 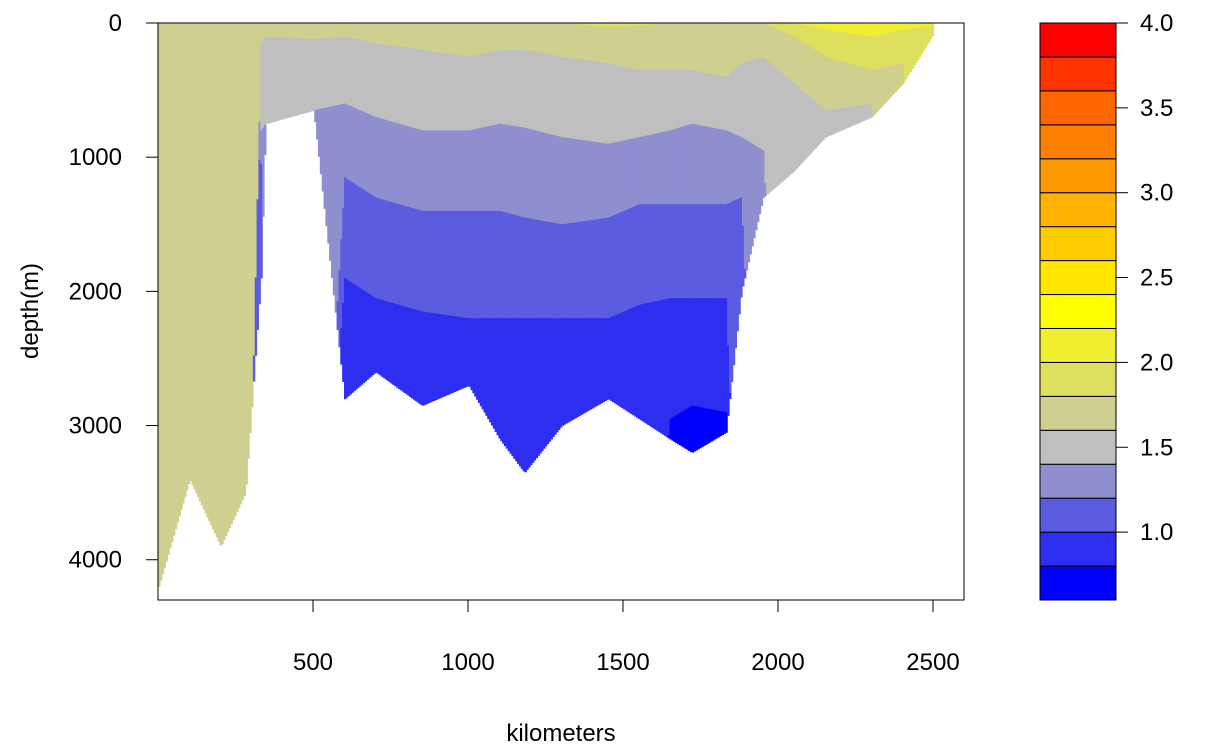 What do you see at coordinates (1078, 481) in the screenshot?
I see `colorbar-swatch` at bounding box center [1078, 481].